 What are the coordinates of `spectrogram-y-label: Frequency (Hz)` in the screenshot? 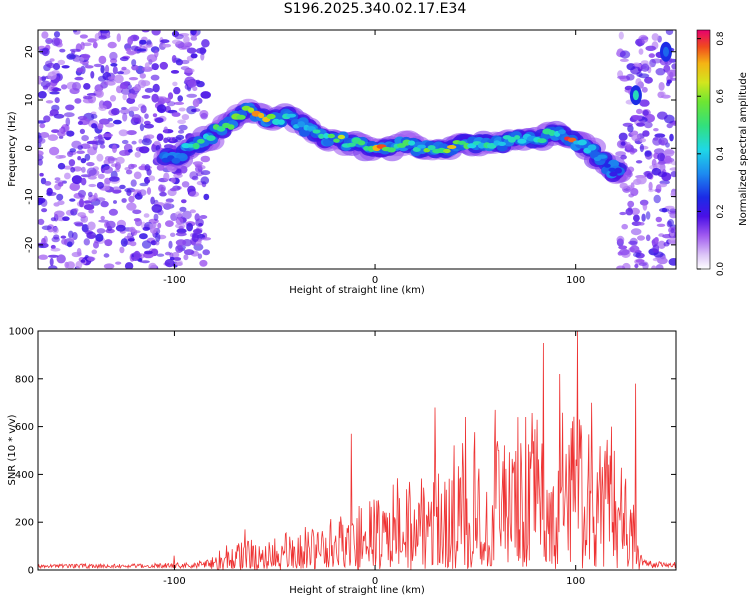 It's located at (12, 149).